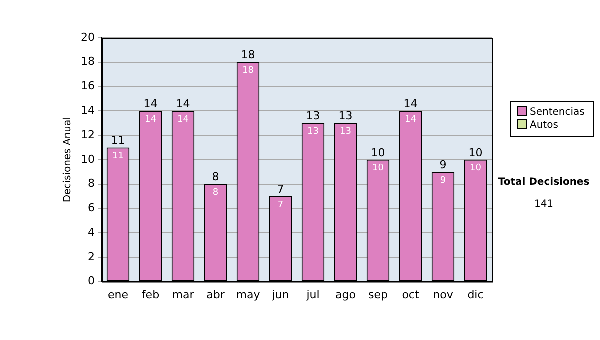 This screenshot has width=600, height=340. What do you see at coordinates (87, 86) in the screenshot?
I see `y-tick-label: 16` at bounding box center [87, 86].